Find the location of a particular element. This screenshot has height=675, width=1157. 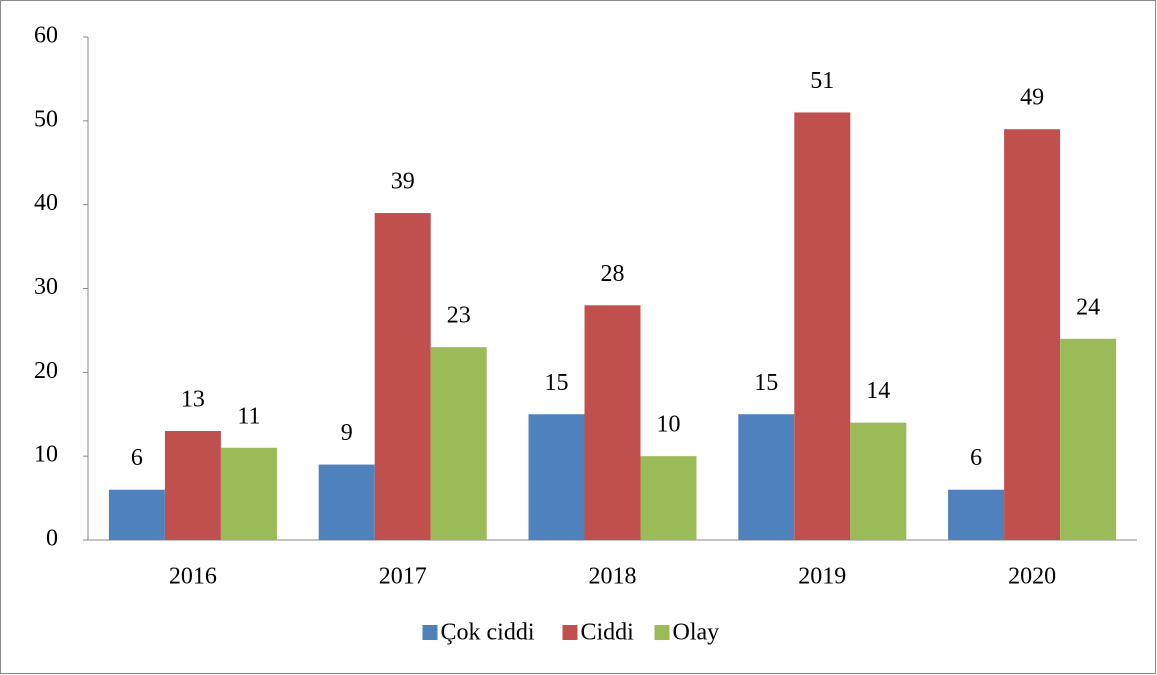

data-label: 24 is located at coordinates (1088, 307).